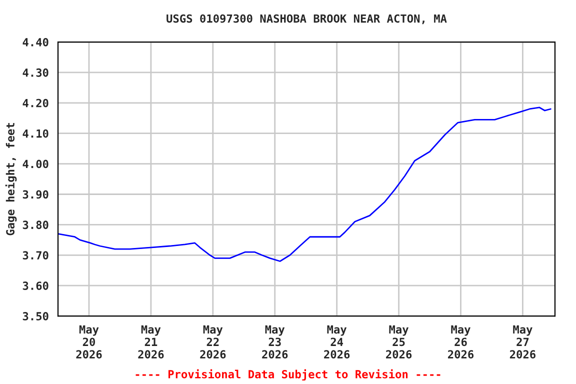  What do you see at coordinates (35, 255) in the screenshot?
I see `y-tick-label: 3.70` at bounding box center [35, 255].